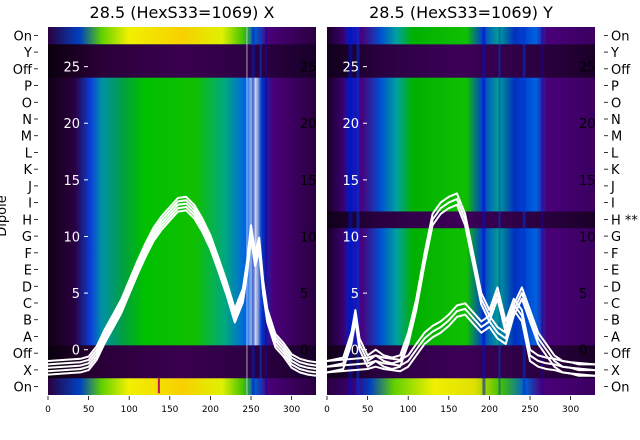 The width and height of the screenshot is (640, 440). I want to click on overlay-y-tick-label-edge: 5, so click(583, 294).